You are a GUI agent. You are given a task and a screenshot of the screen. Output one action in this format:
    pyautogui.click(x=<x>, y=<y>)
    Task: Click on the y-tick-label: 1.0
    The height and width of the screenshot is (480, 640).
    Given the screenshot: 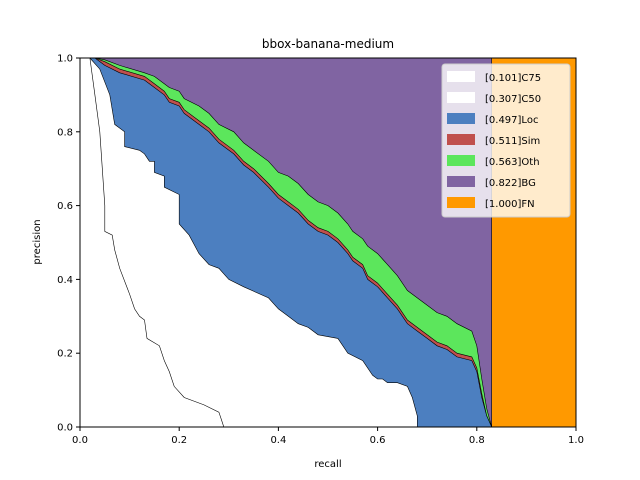 What is the action you would take?
    pyautogui.click(x=65, y=59)
    